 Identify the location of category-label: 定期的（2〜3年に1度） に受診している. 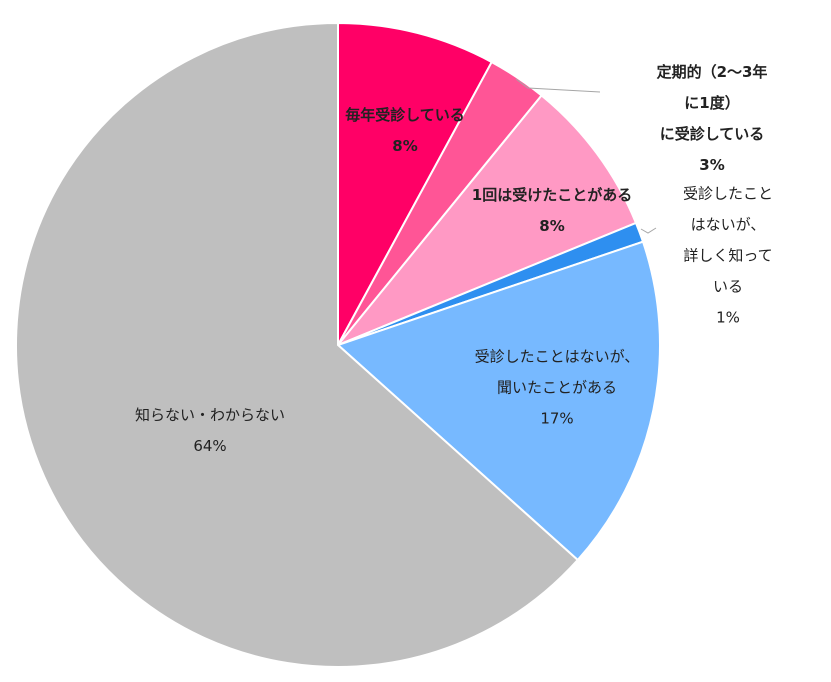
(712, 103).